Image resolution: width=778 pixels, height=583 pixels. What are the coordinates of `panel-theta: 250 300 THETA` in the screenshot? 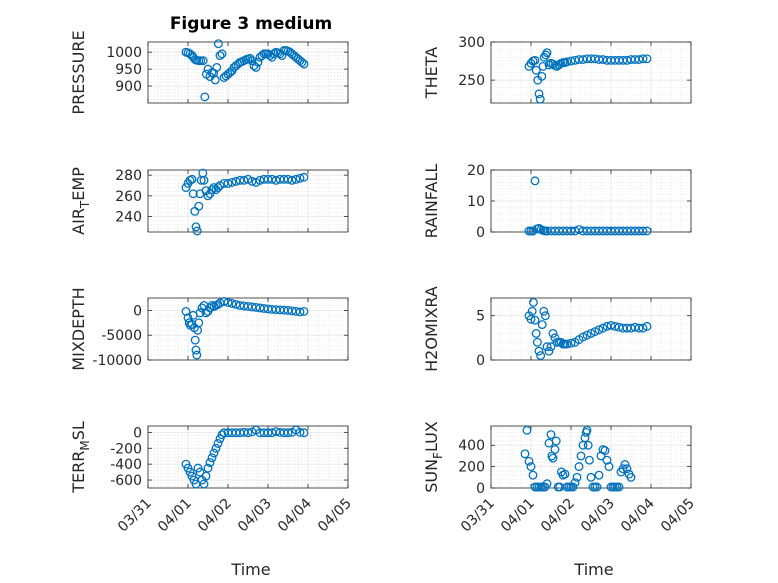 It's located at (557, 69).